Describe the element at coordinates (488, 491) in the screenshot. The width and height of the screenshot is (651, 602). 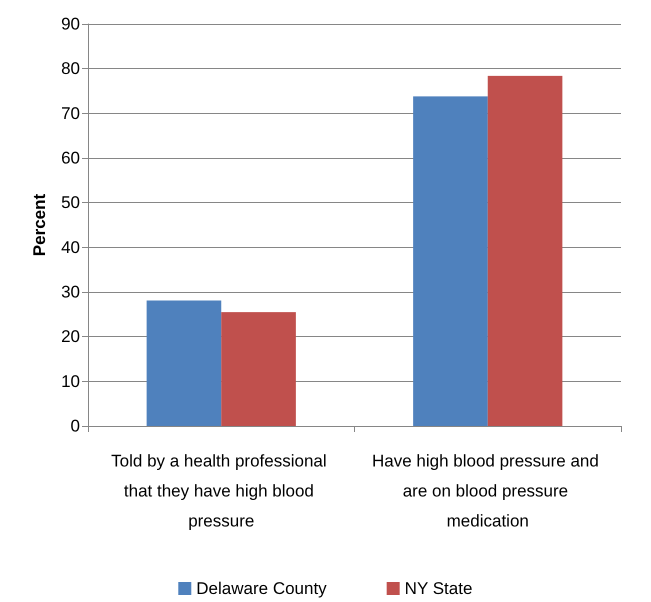
I see `x-tick-label: Have high blood pressure and are on blood pressure medication` at that location.